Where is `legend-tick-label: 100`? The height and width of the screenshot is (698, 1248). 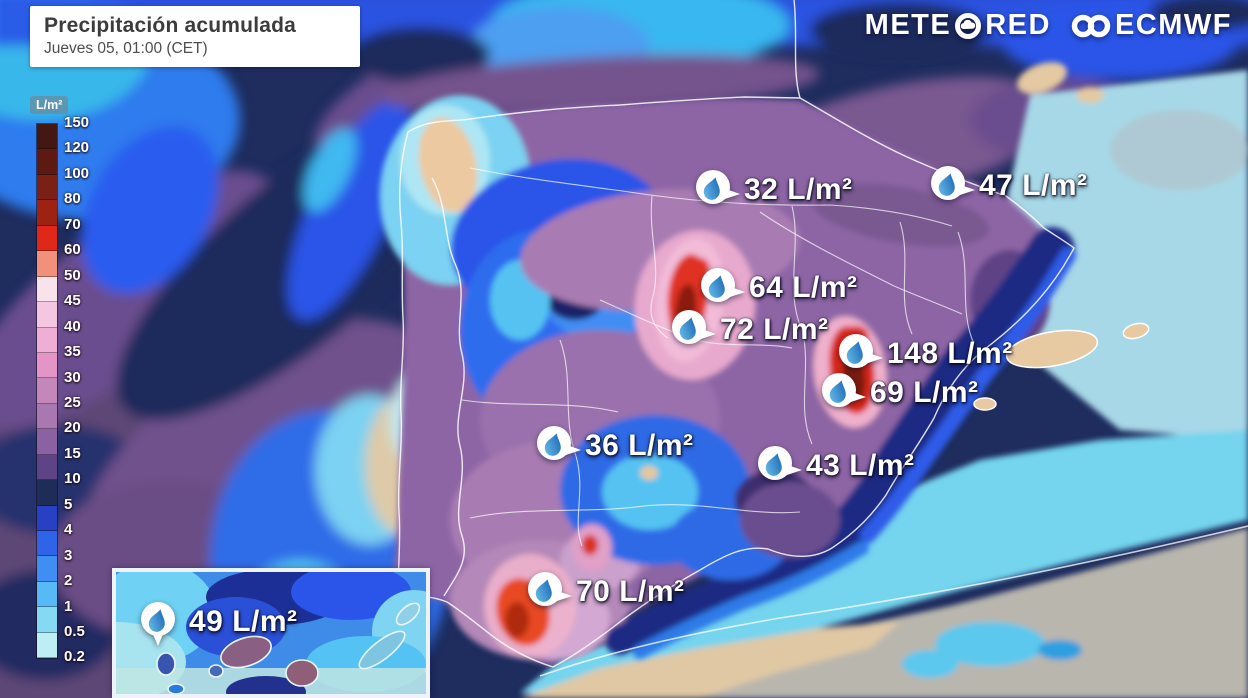
legend-tick-label: 100 is located at coordinates (77, 173).